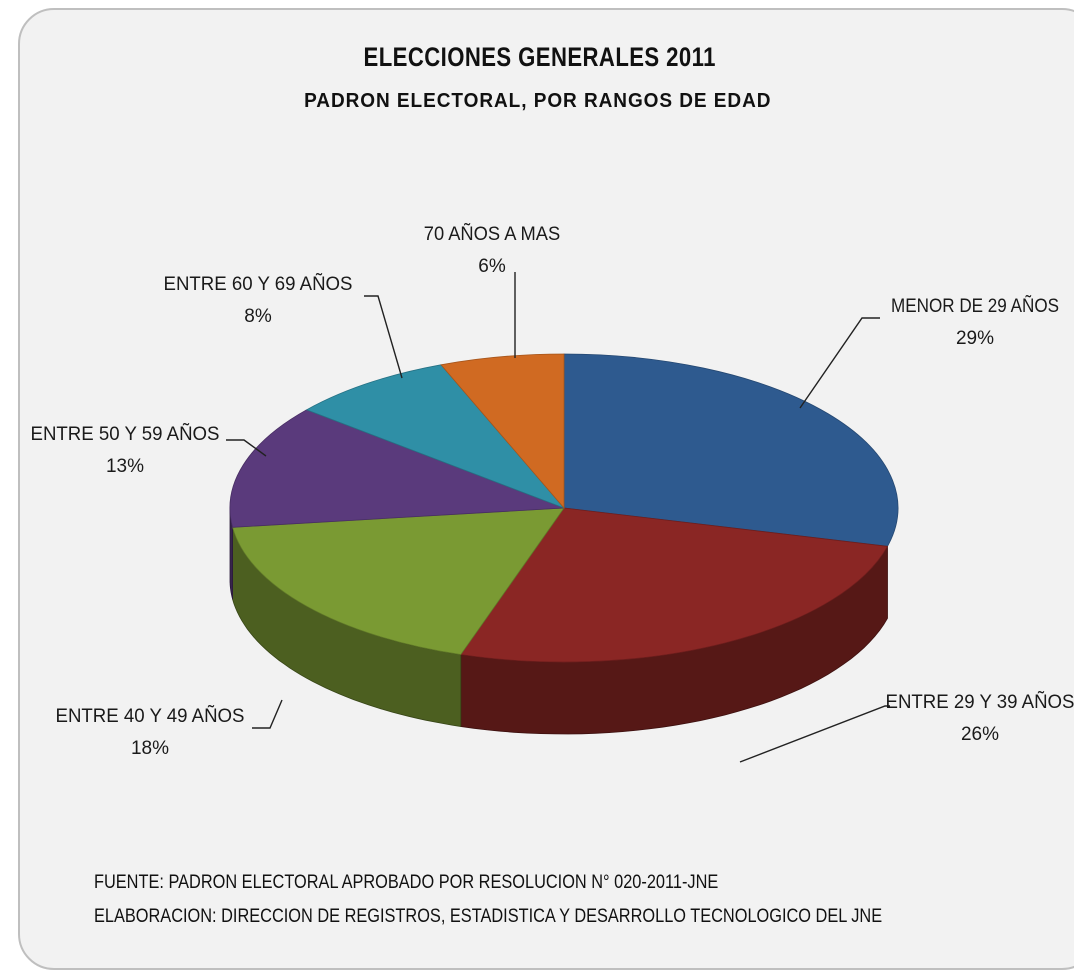 The image size is (1074, 973). Describe the element at coordinates (975, 306) in the screenshot. I see `slice-label-menor-29: MENOR DE 29 AÑOS` at that location.